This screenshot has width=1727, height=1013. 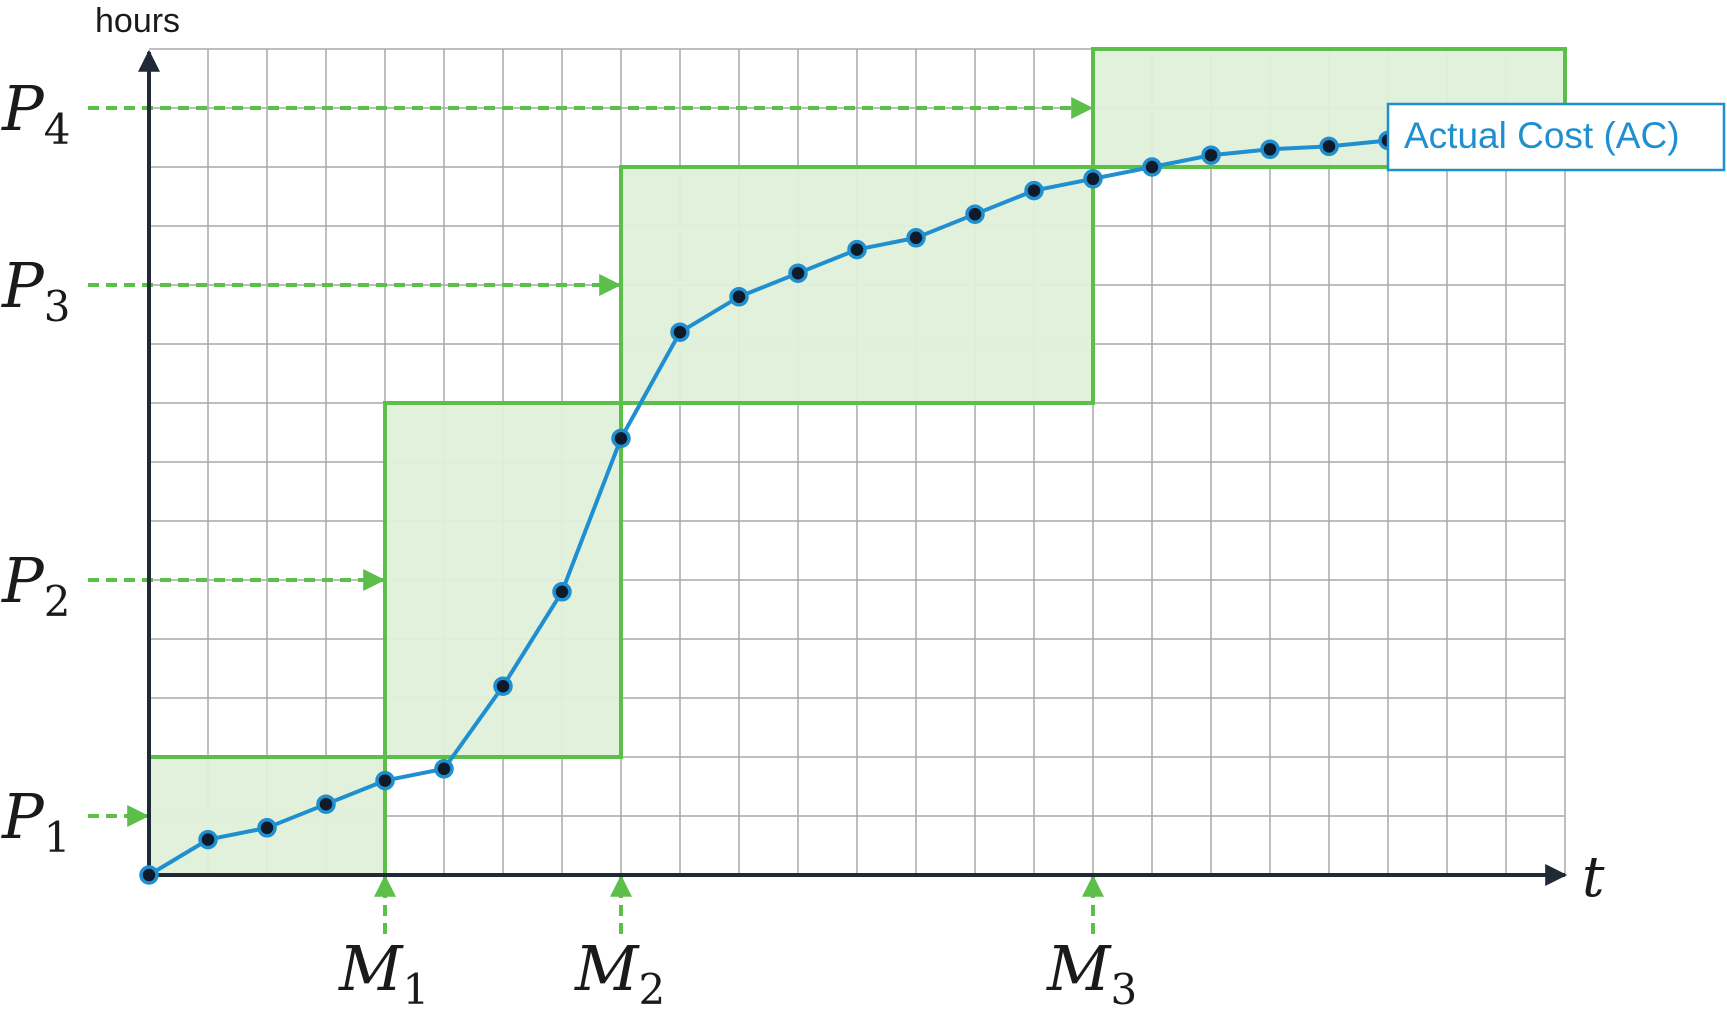 What do you see at coordinates (137, 21) in the screenshot?
I see `y-axis-label: hours` at bounding box center [137, 21].